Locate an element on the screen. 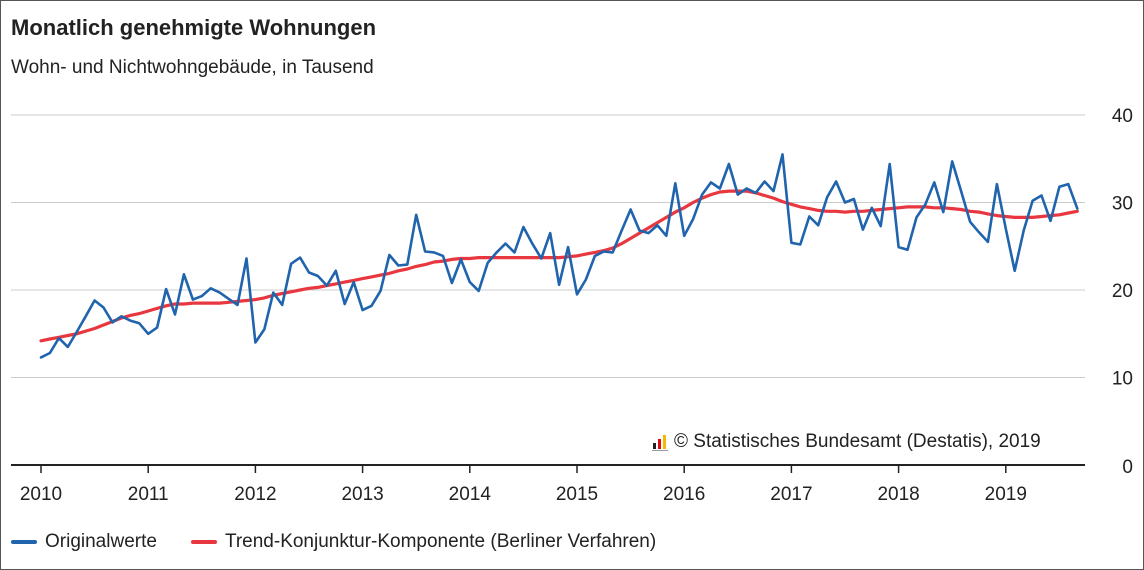 The height and width of the screenshot is (570, 1144). x-tick-label: 2016 is located at coordinates (684, 494).